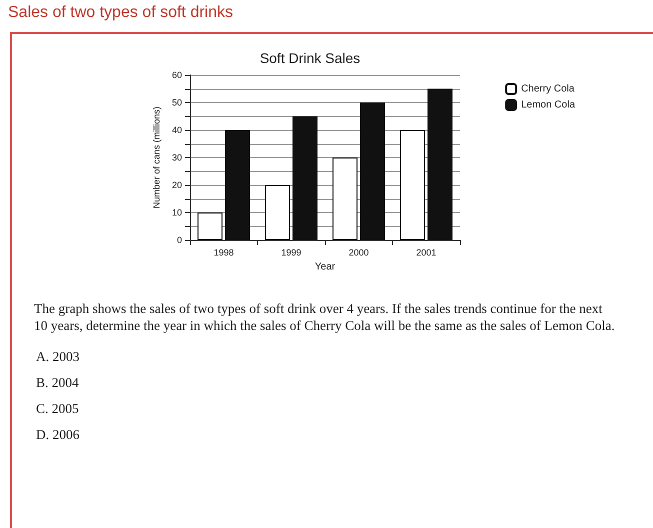 This screenshot has height=528, width=653. What do you see at coordinates (177, 130) in the screenshot?
I see `y-tick-label: 40` at bounding box center [177, 130].